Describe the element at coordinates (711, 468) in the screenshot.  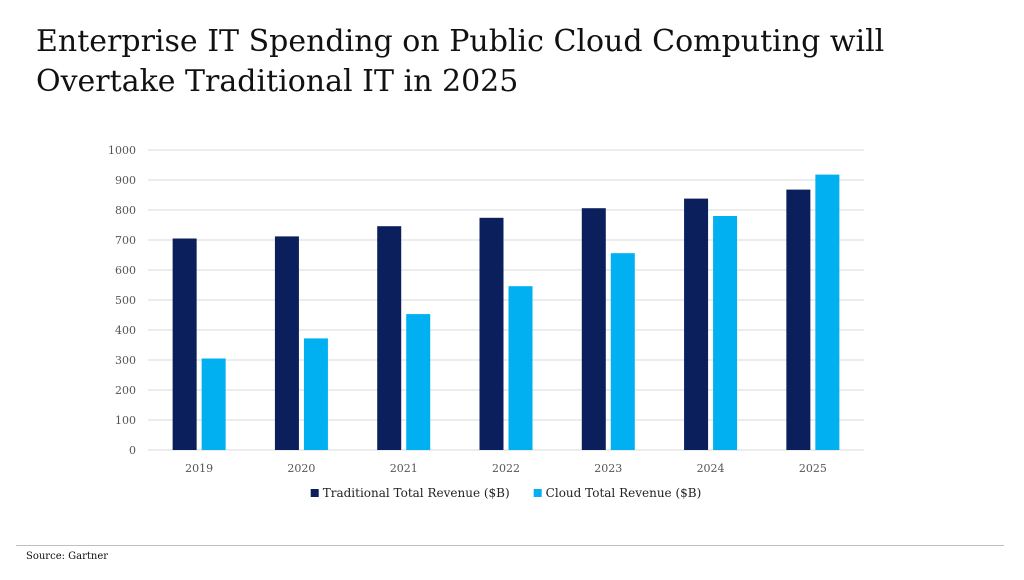
I see `x-tick-label: 2024` at that location.